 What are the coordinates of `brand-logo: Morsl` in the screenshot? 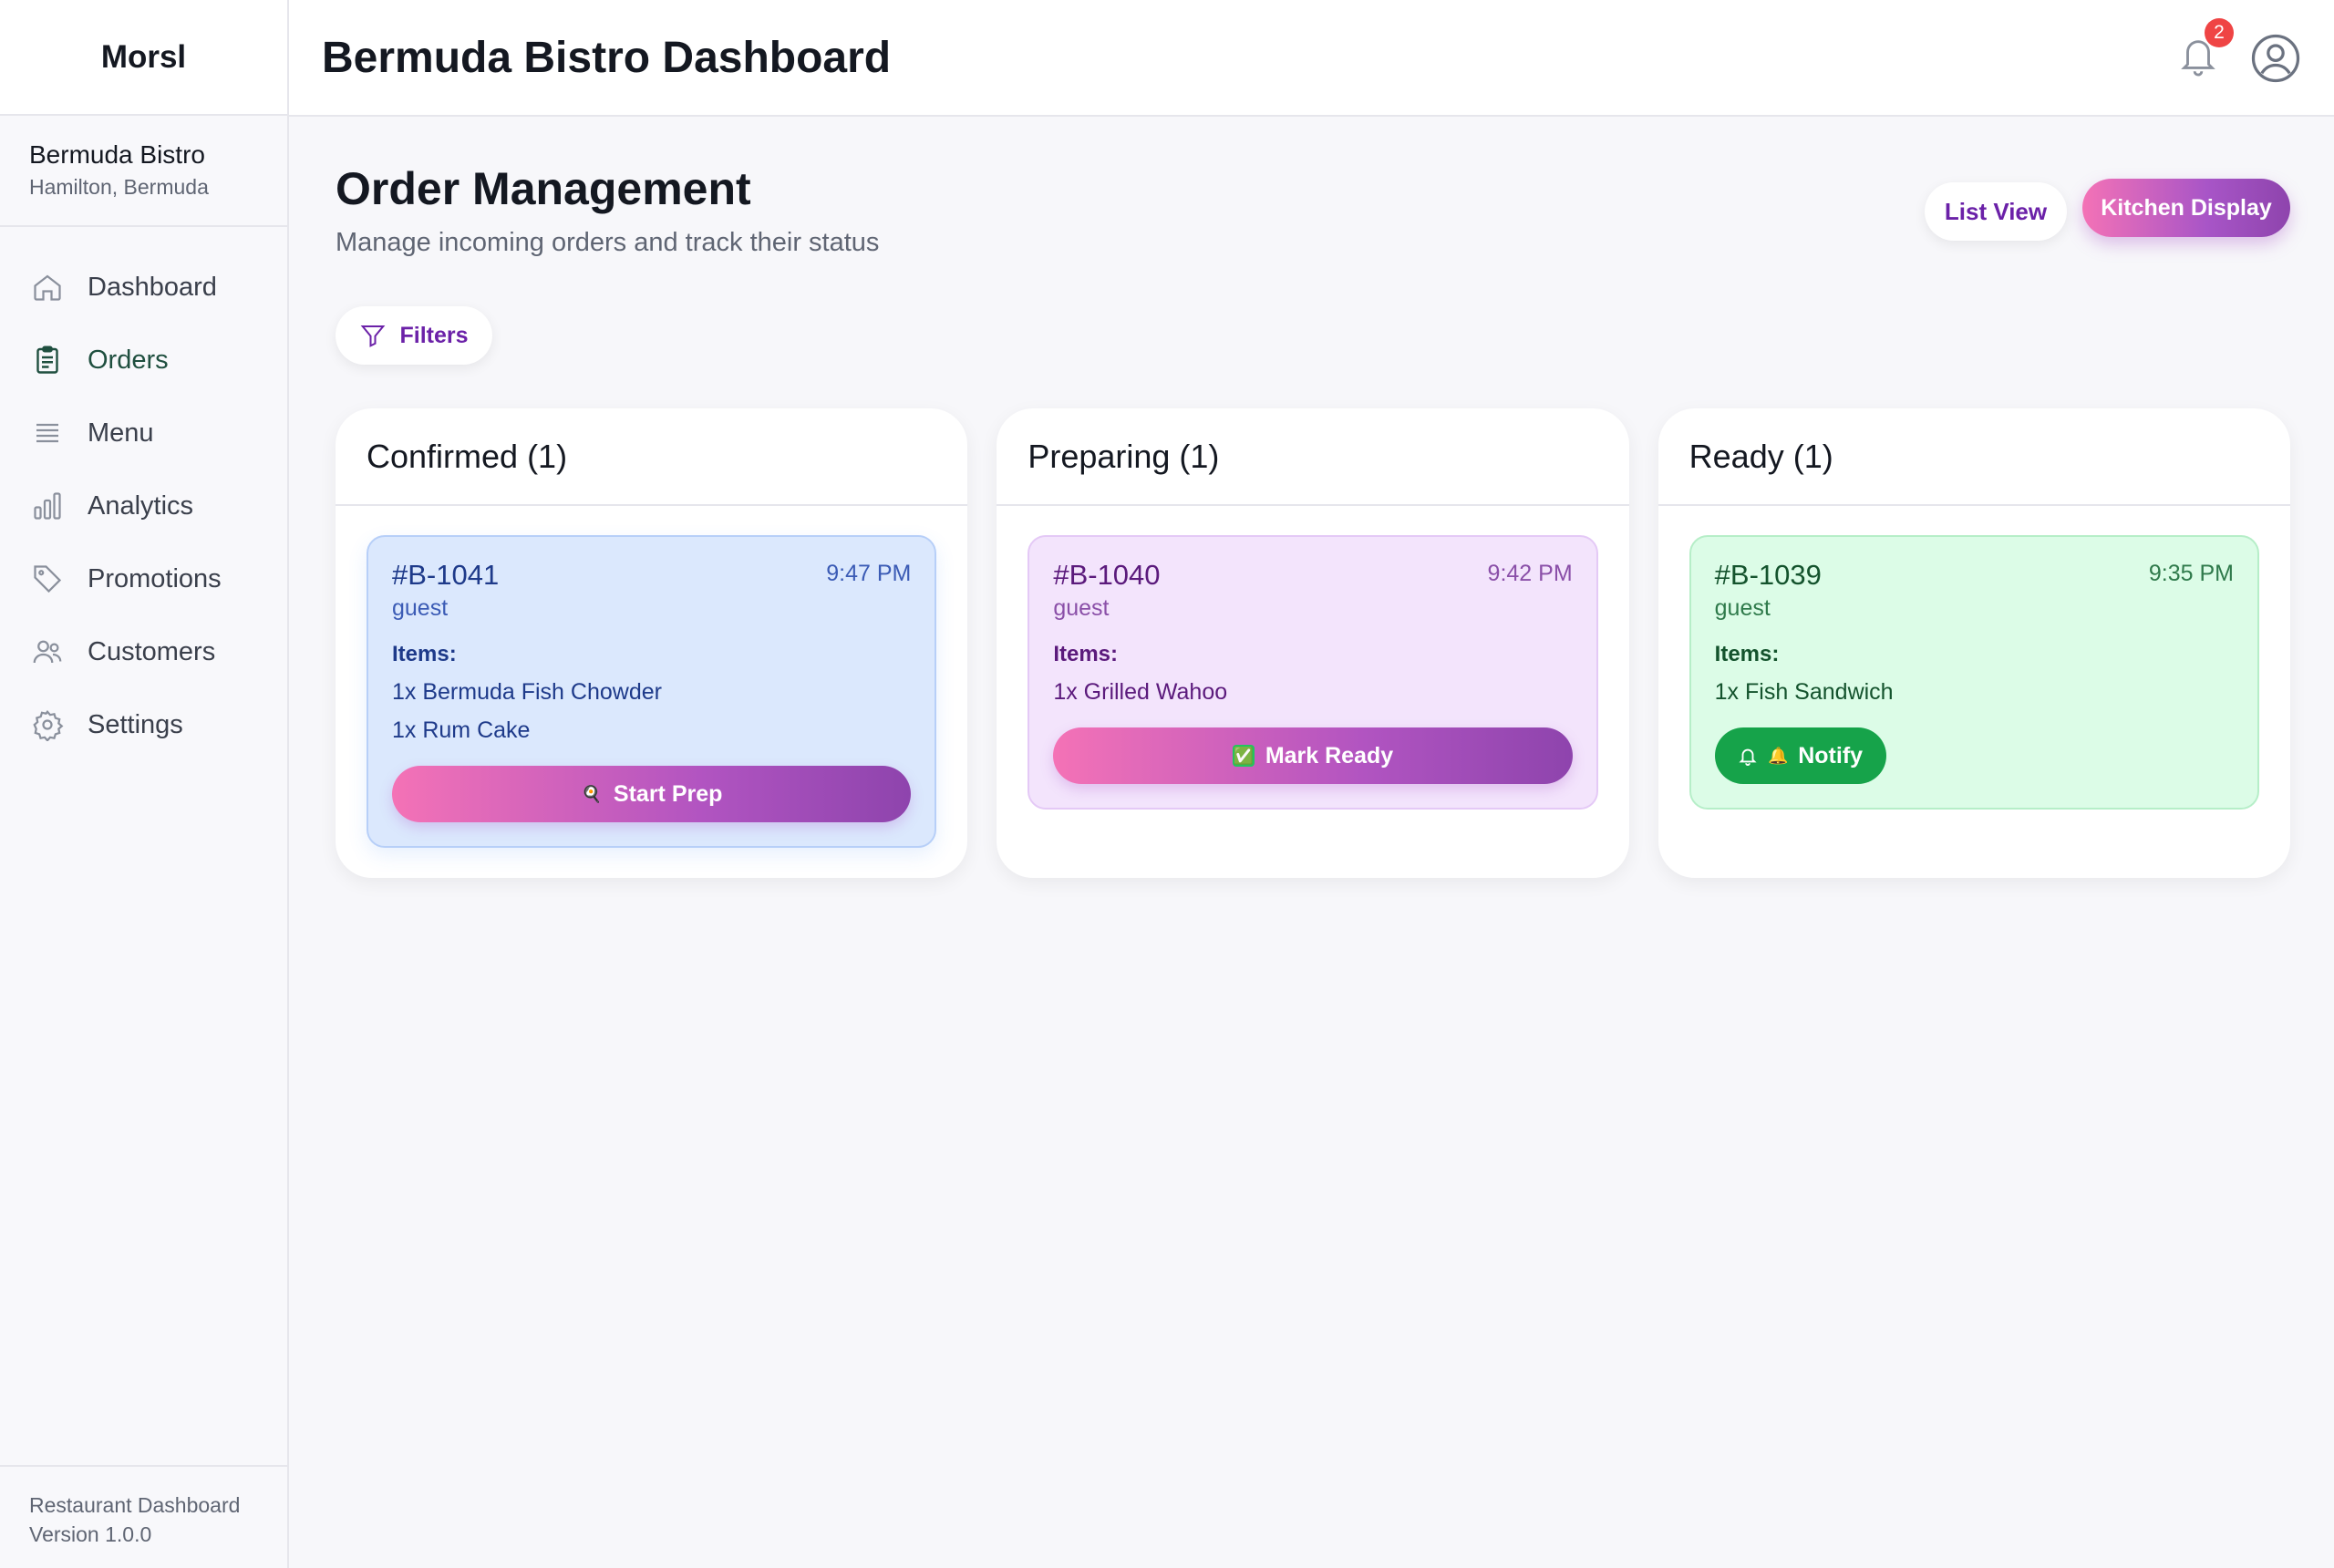 It's located at (143, 58).